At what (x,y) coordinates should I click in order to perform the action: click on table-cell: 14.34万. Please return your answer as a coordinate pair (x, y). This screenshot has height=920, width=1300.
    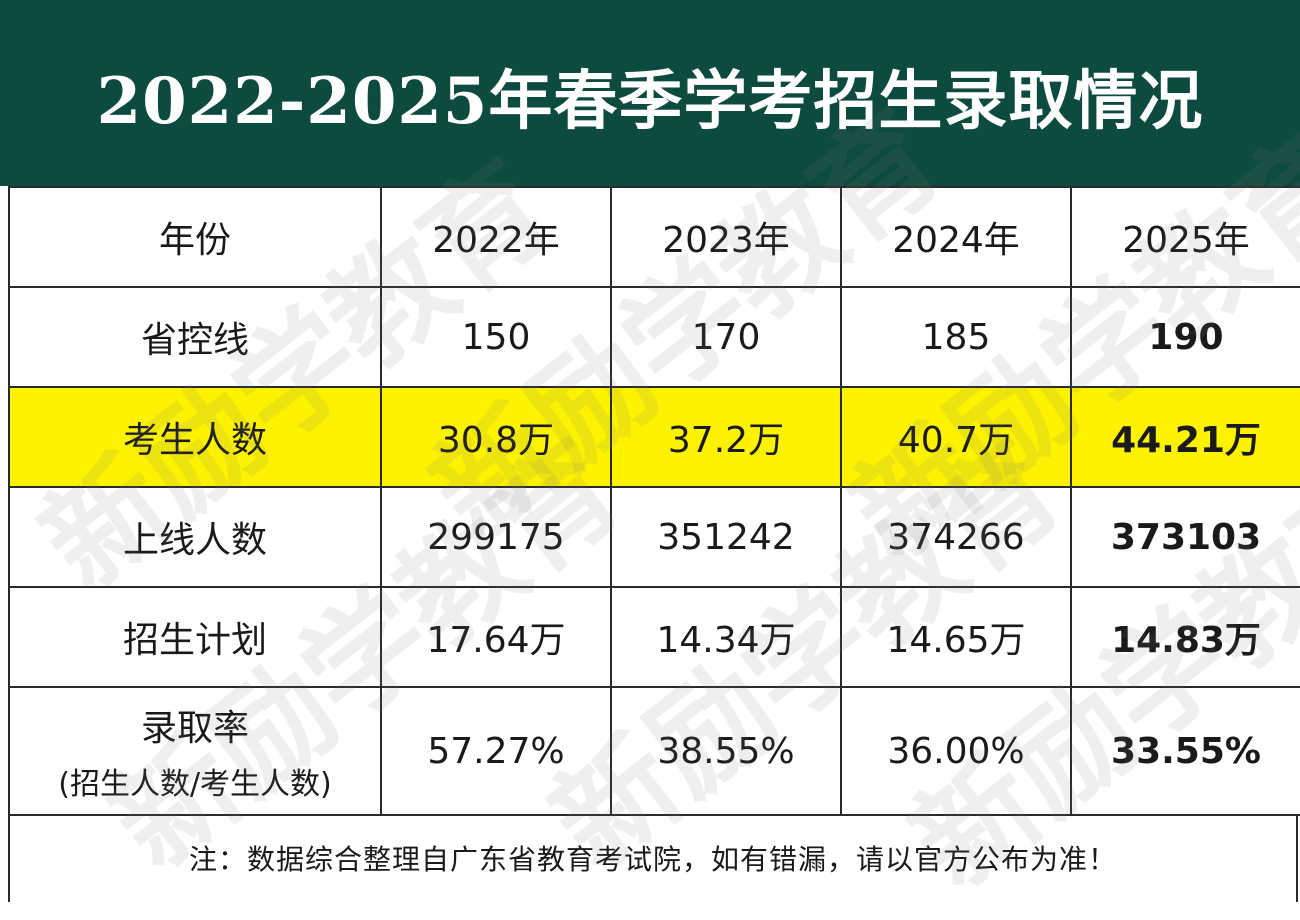
    Looking at the image, I should click on (726, 637).